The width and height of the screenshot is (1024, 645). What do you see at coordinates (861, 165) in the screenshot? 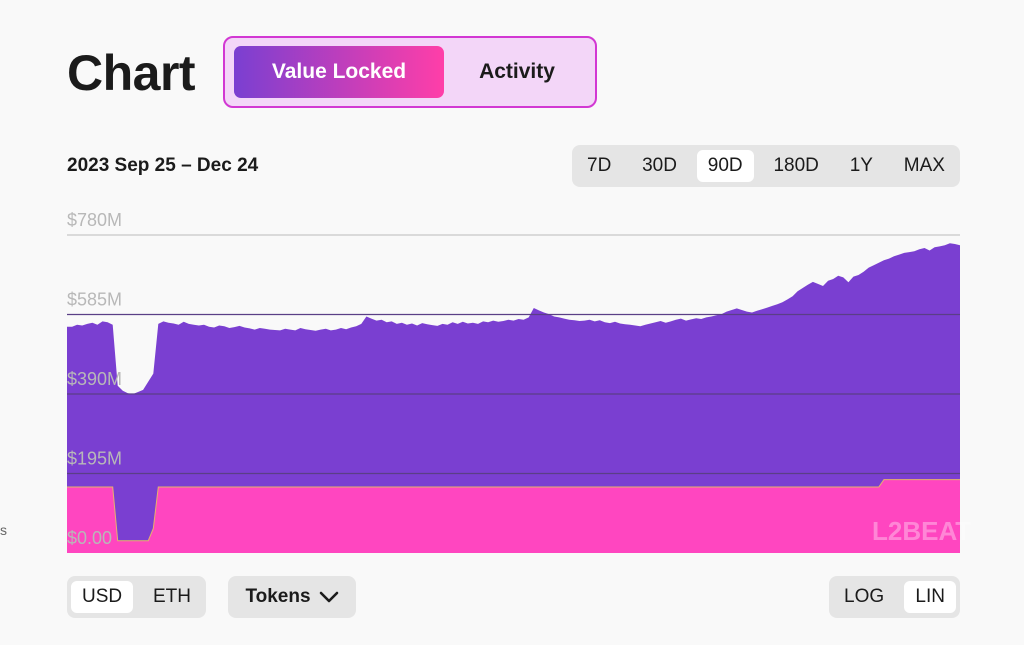
I see `timeframe-1y-button: 1Y` at bounding box center [861, 165].